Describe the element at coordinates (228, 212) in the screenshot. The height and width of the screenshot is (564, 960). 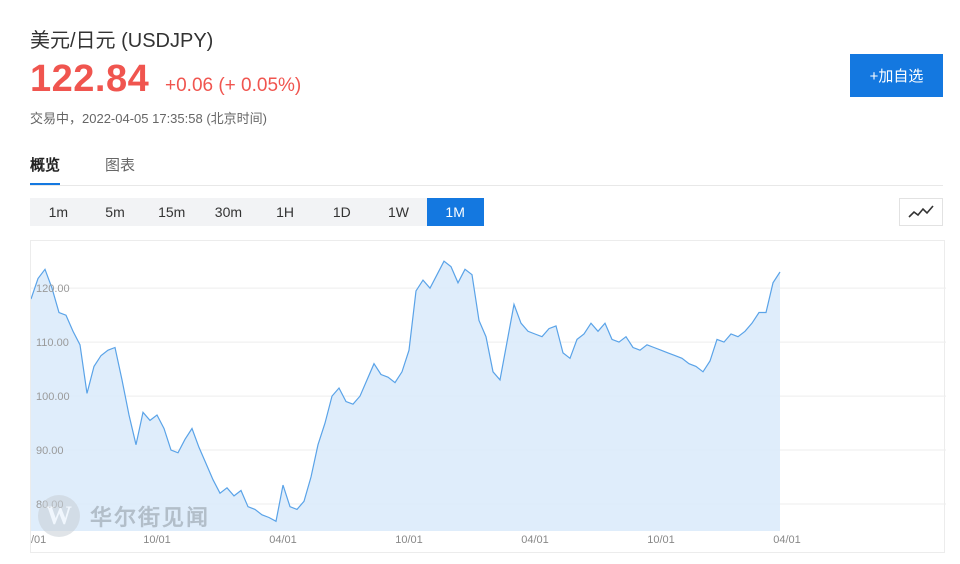
I see `range-30m-button: 30m` at that location.